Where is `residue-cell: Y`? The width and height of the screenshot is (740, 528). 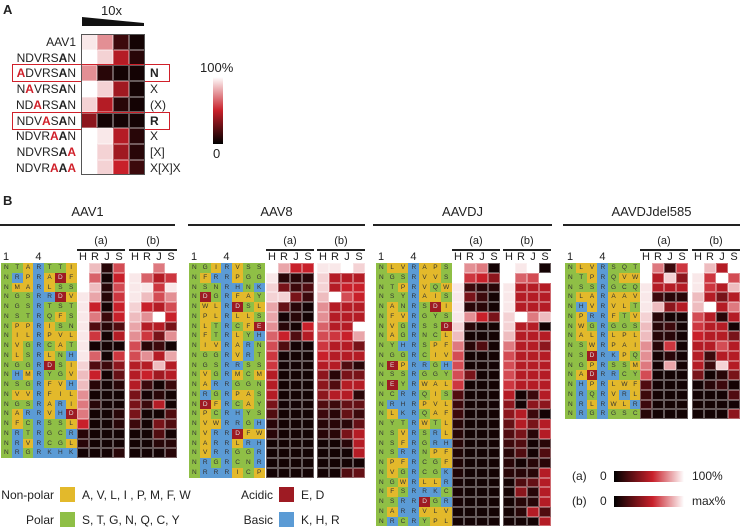 residue-cell: Y is located at coordinates (392, 424).